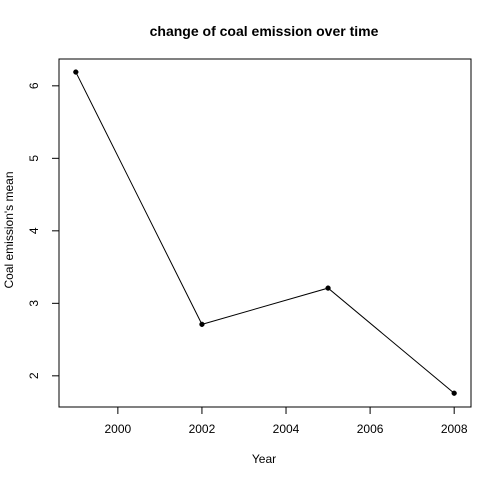 This screenshot has height=480, width=500. I want to click on y-tick-label: 6, so click(34, 85).